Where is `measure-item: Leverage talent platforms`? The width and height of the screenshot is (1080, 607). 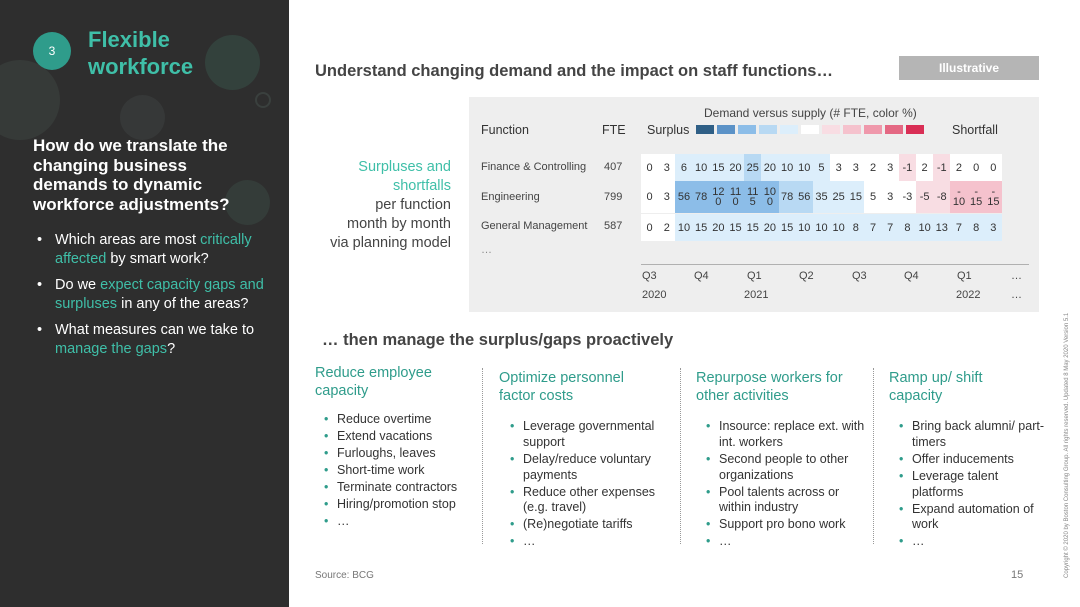
measure-item: Leverage talent platforms is located at coordinates (972, 485).